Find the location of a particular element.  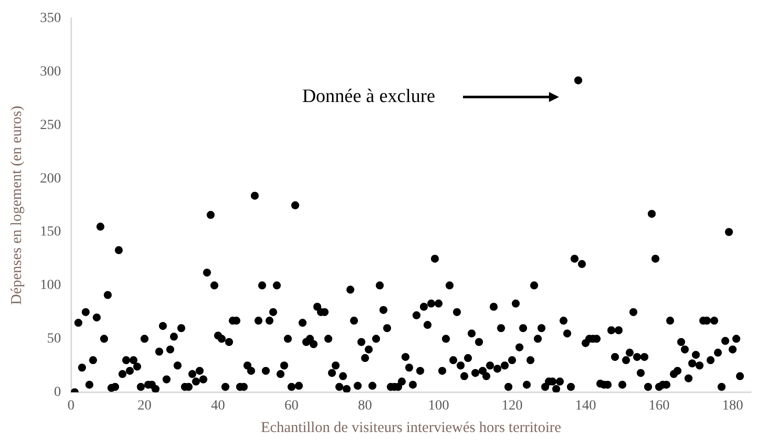

x-tick-label: 180 is located at coordinates (733, 406).